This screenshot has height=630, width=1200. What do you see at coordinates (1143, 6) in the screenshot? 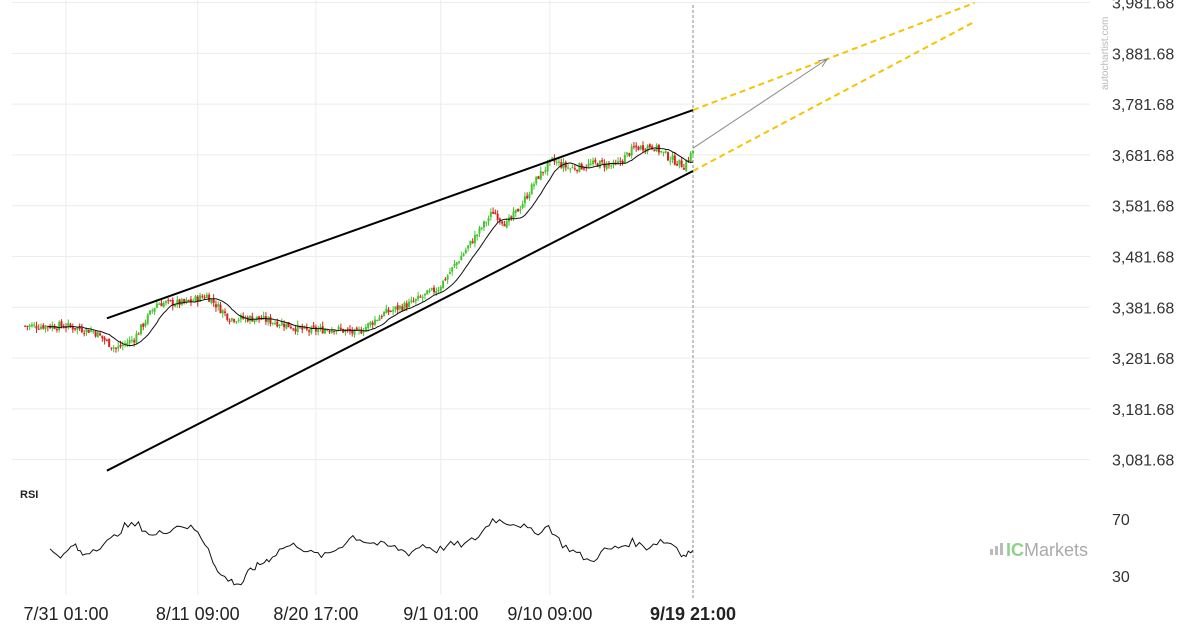
I see `y-tick-label: 3,981.68` at bounding box center [1143, 6].